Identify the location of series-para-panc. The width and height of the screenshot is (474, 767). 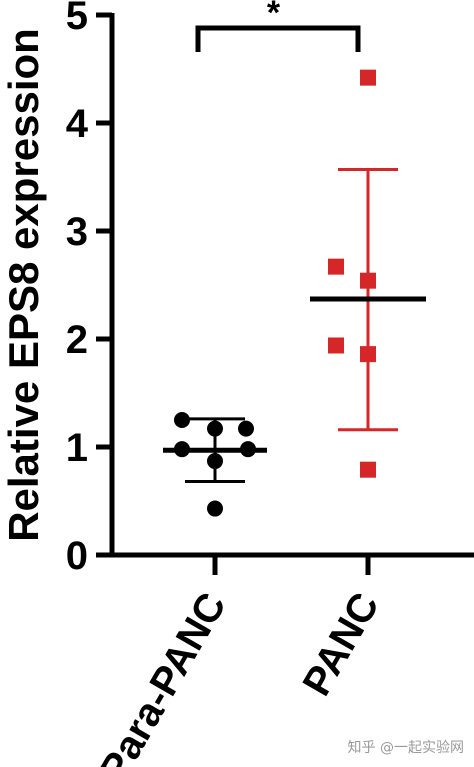
(215, 464).